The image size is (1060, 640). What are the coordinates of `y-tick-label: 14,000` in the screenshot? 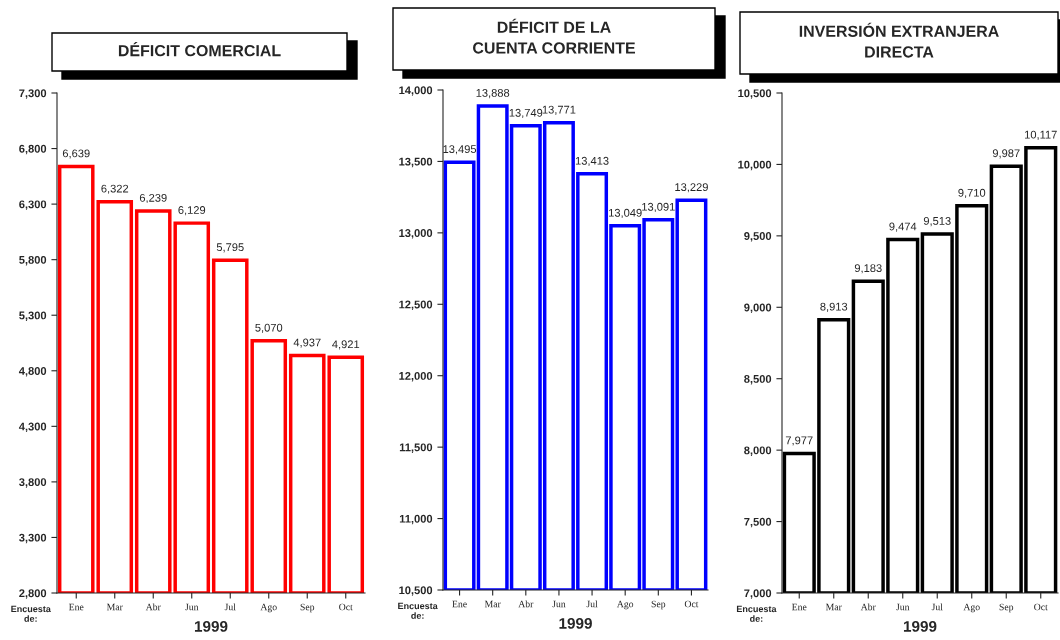 It's located at (416, 91).